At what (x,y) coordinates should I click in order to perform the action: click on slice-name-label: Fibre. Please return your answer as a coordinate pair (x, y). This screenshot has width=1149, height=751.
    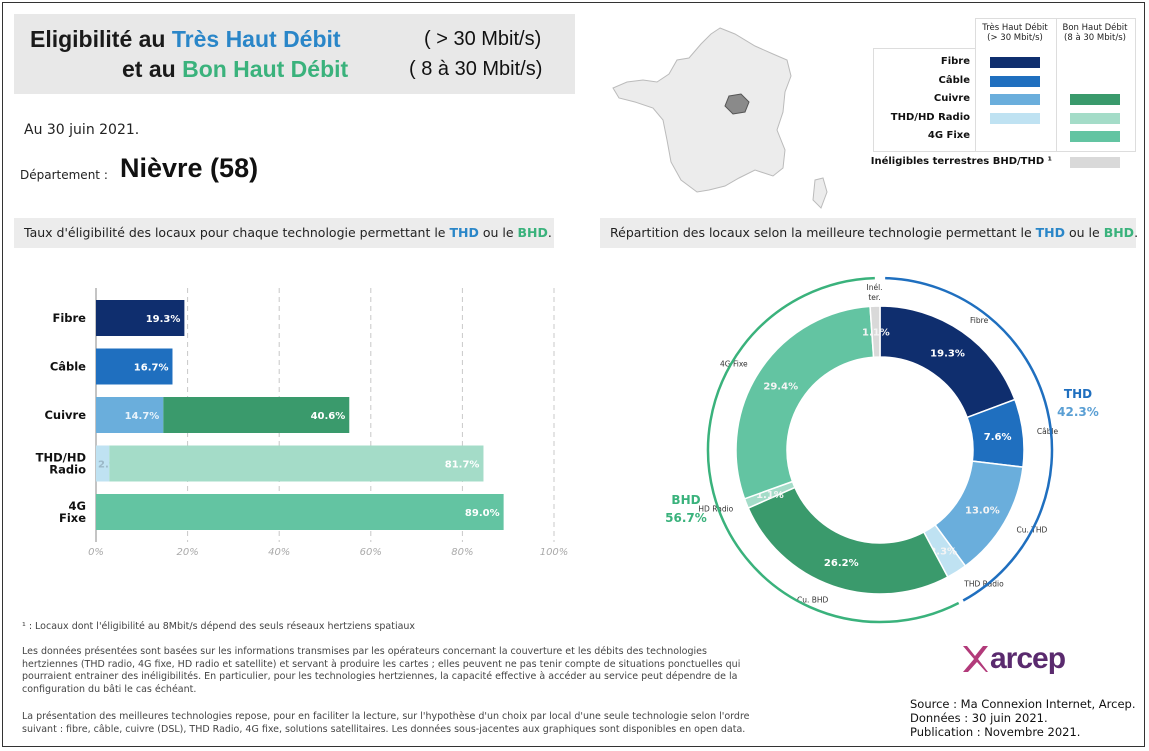
    Looking at the image, I should click on (979, 320).